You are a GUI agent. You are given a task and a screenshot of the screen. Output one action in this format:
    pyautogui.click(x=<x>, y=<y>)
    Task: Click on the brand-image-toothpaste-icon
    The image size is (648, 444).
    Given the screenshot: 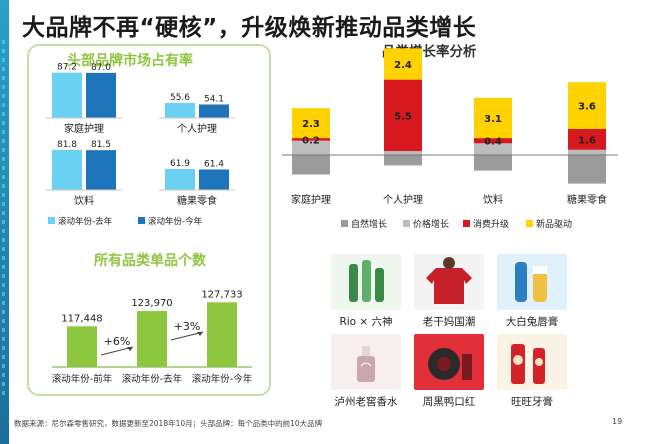 What is the action you would take?
    pyautogui.click(x=532, y=362)
    